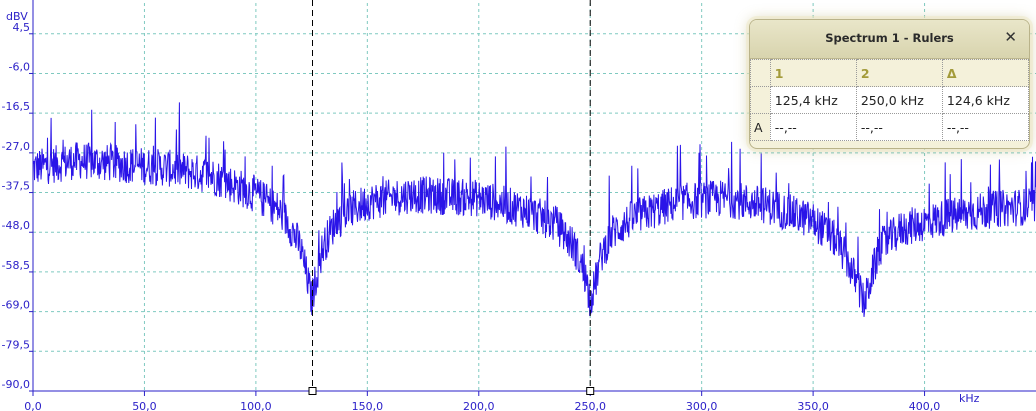 The height and width of the screenshot is (411, 1036). I want to click on y-tick-label: 4,5, so click(22, 27).